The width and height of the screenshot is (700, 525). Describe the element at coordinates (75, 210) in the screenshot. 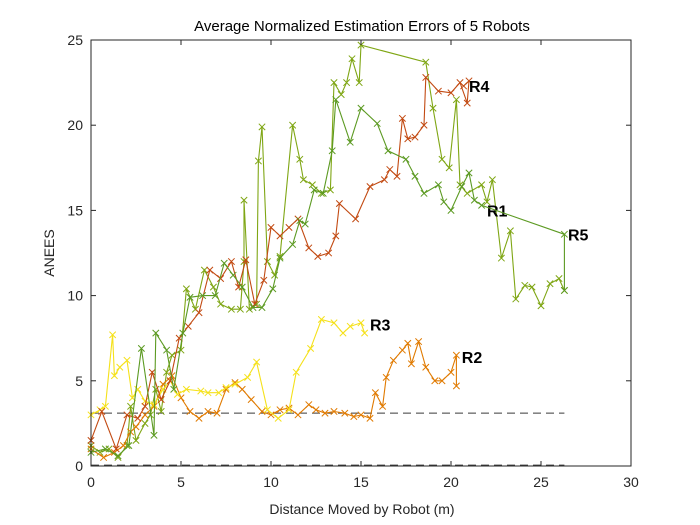

I see `y-tick-label-15: 15` at that location.